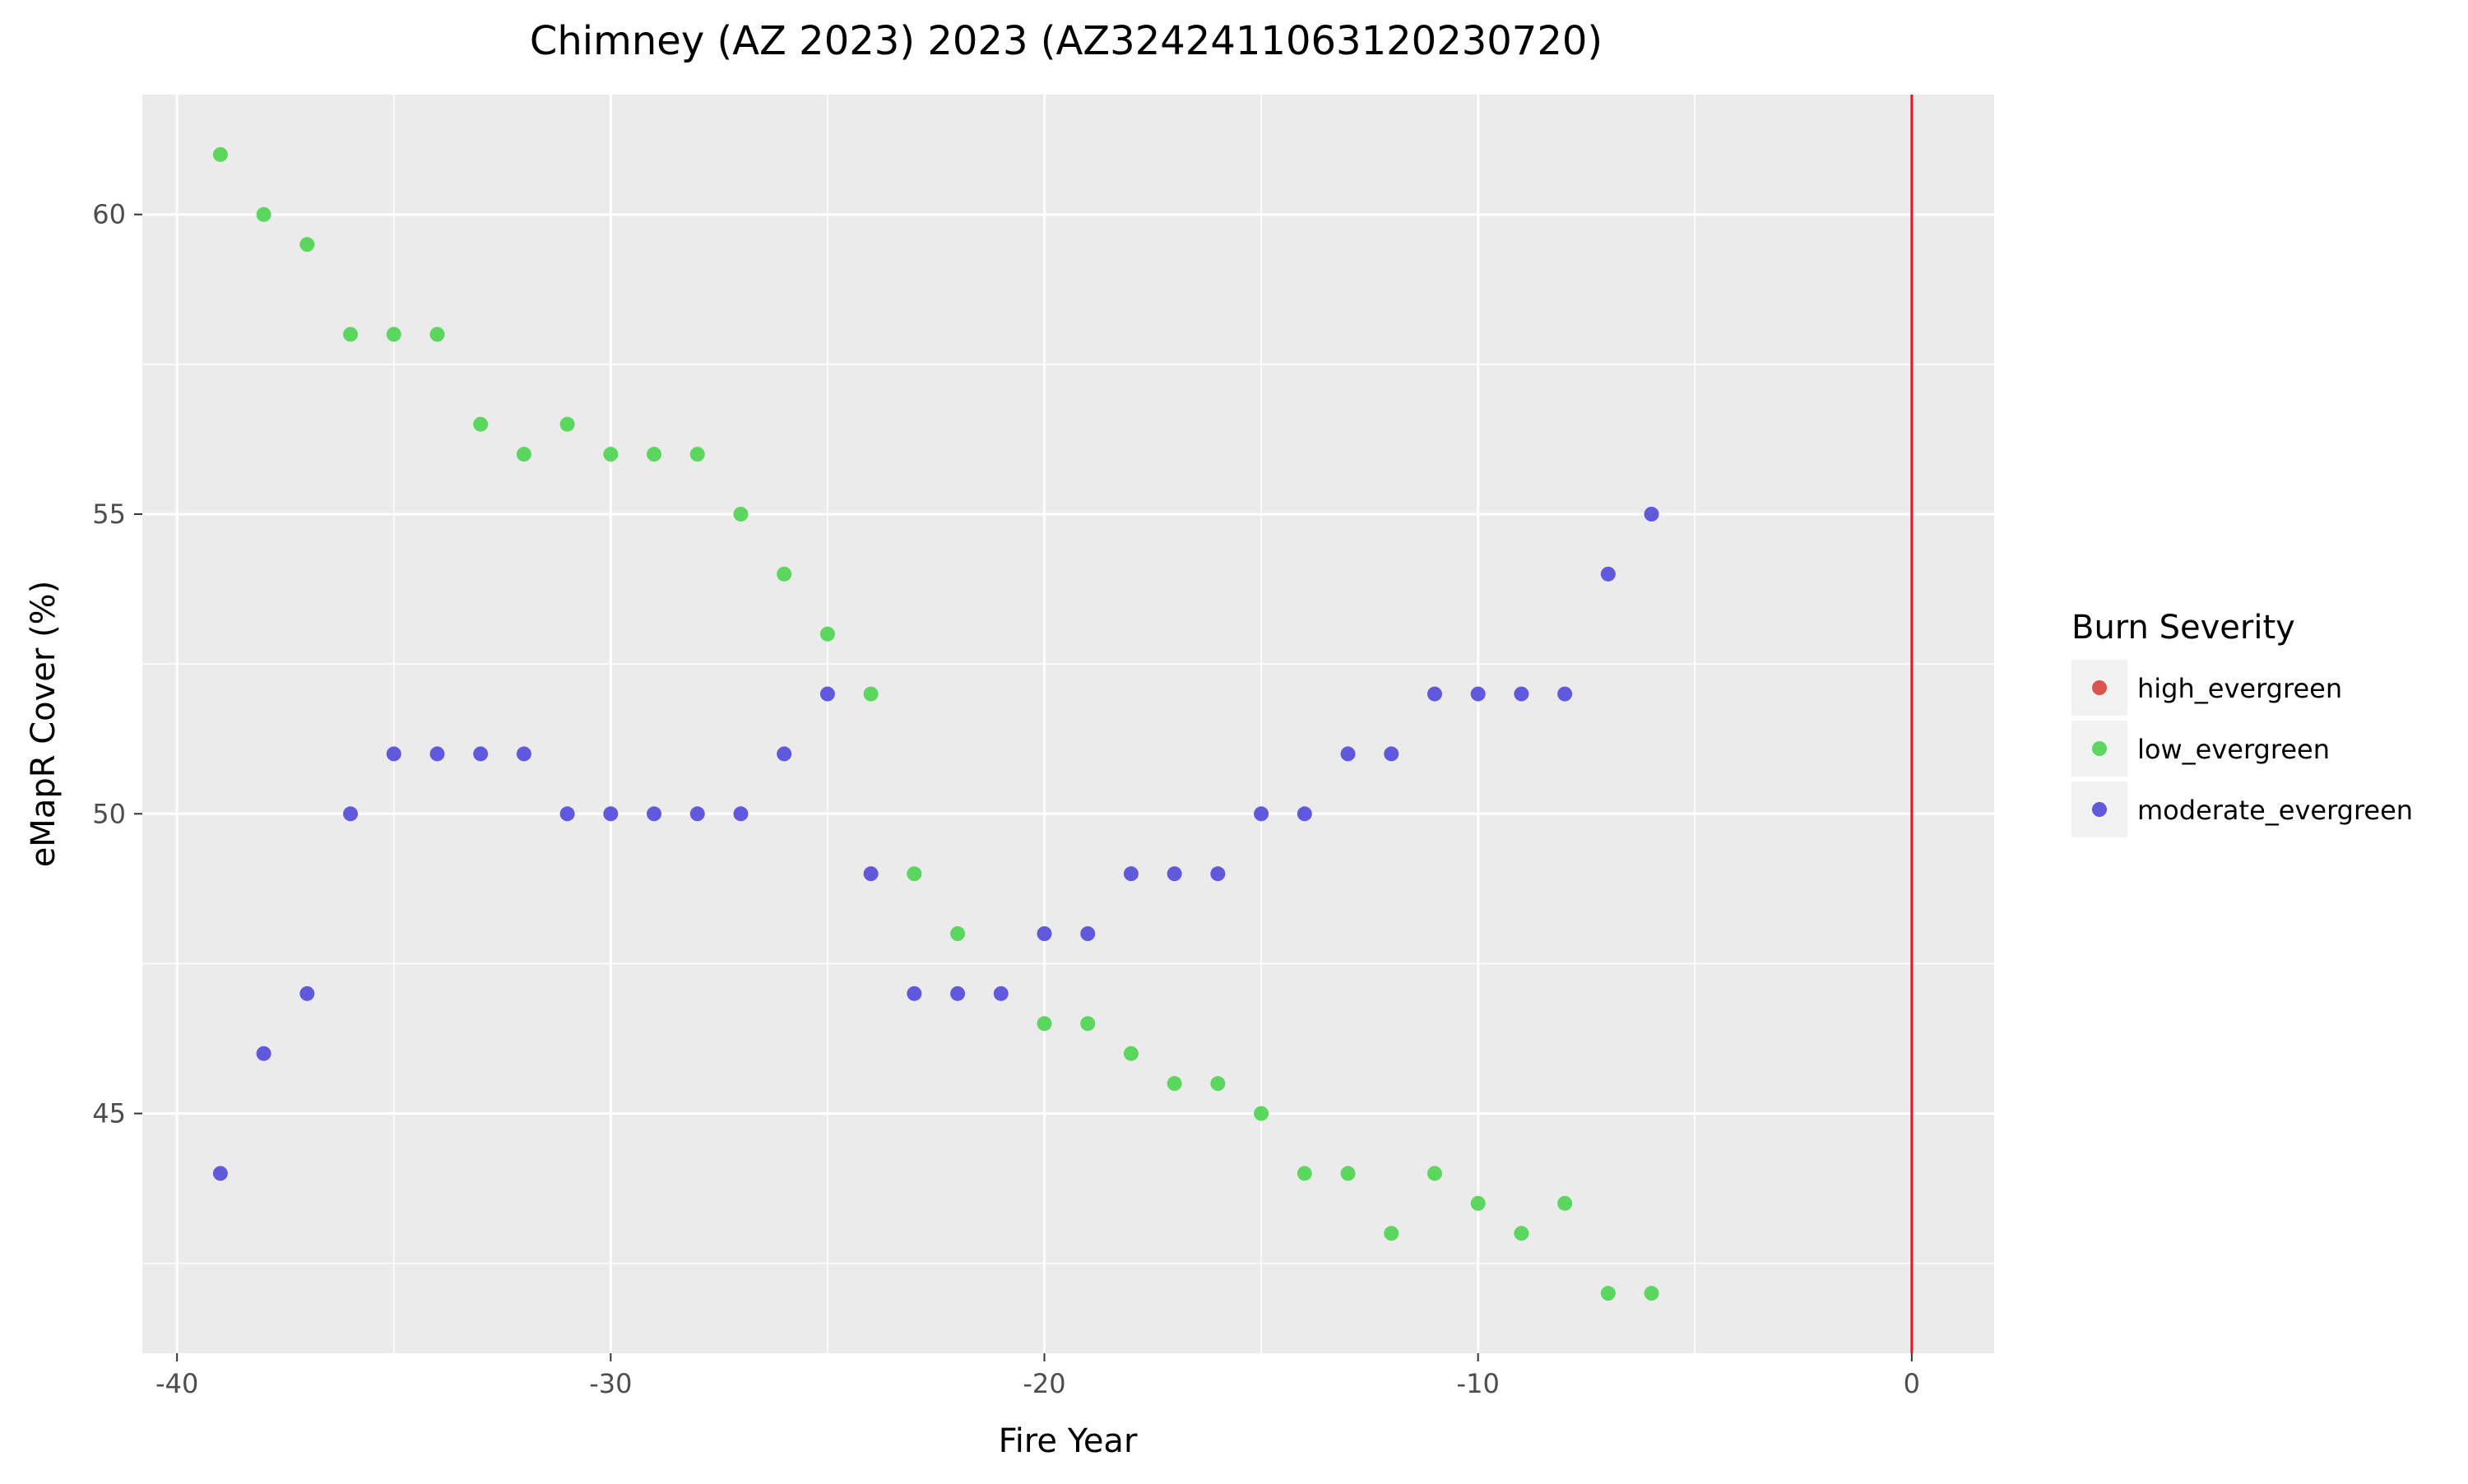 This screenshot has height=1484, width=2468. Describe the element at coordinates (2099, 809) in the screenshot. I see `legend-marker-moderate-evergreen` at that location.